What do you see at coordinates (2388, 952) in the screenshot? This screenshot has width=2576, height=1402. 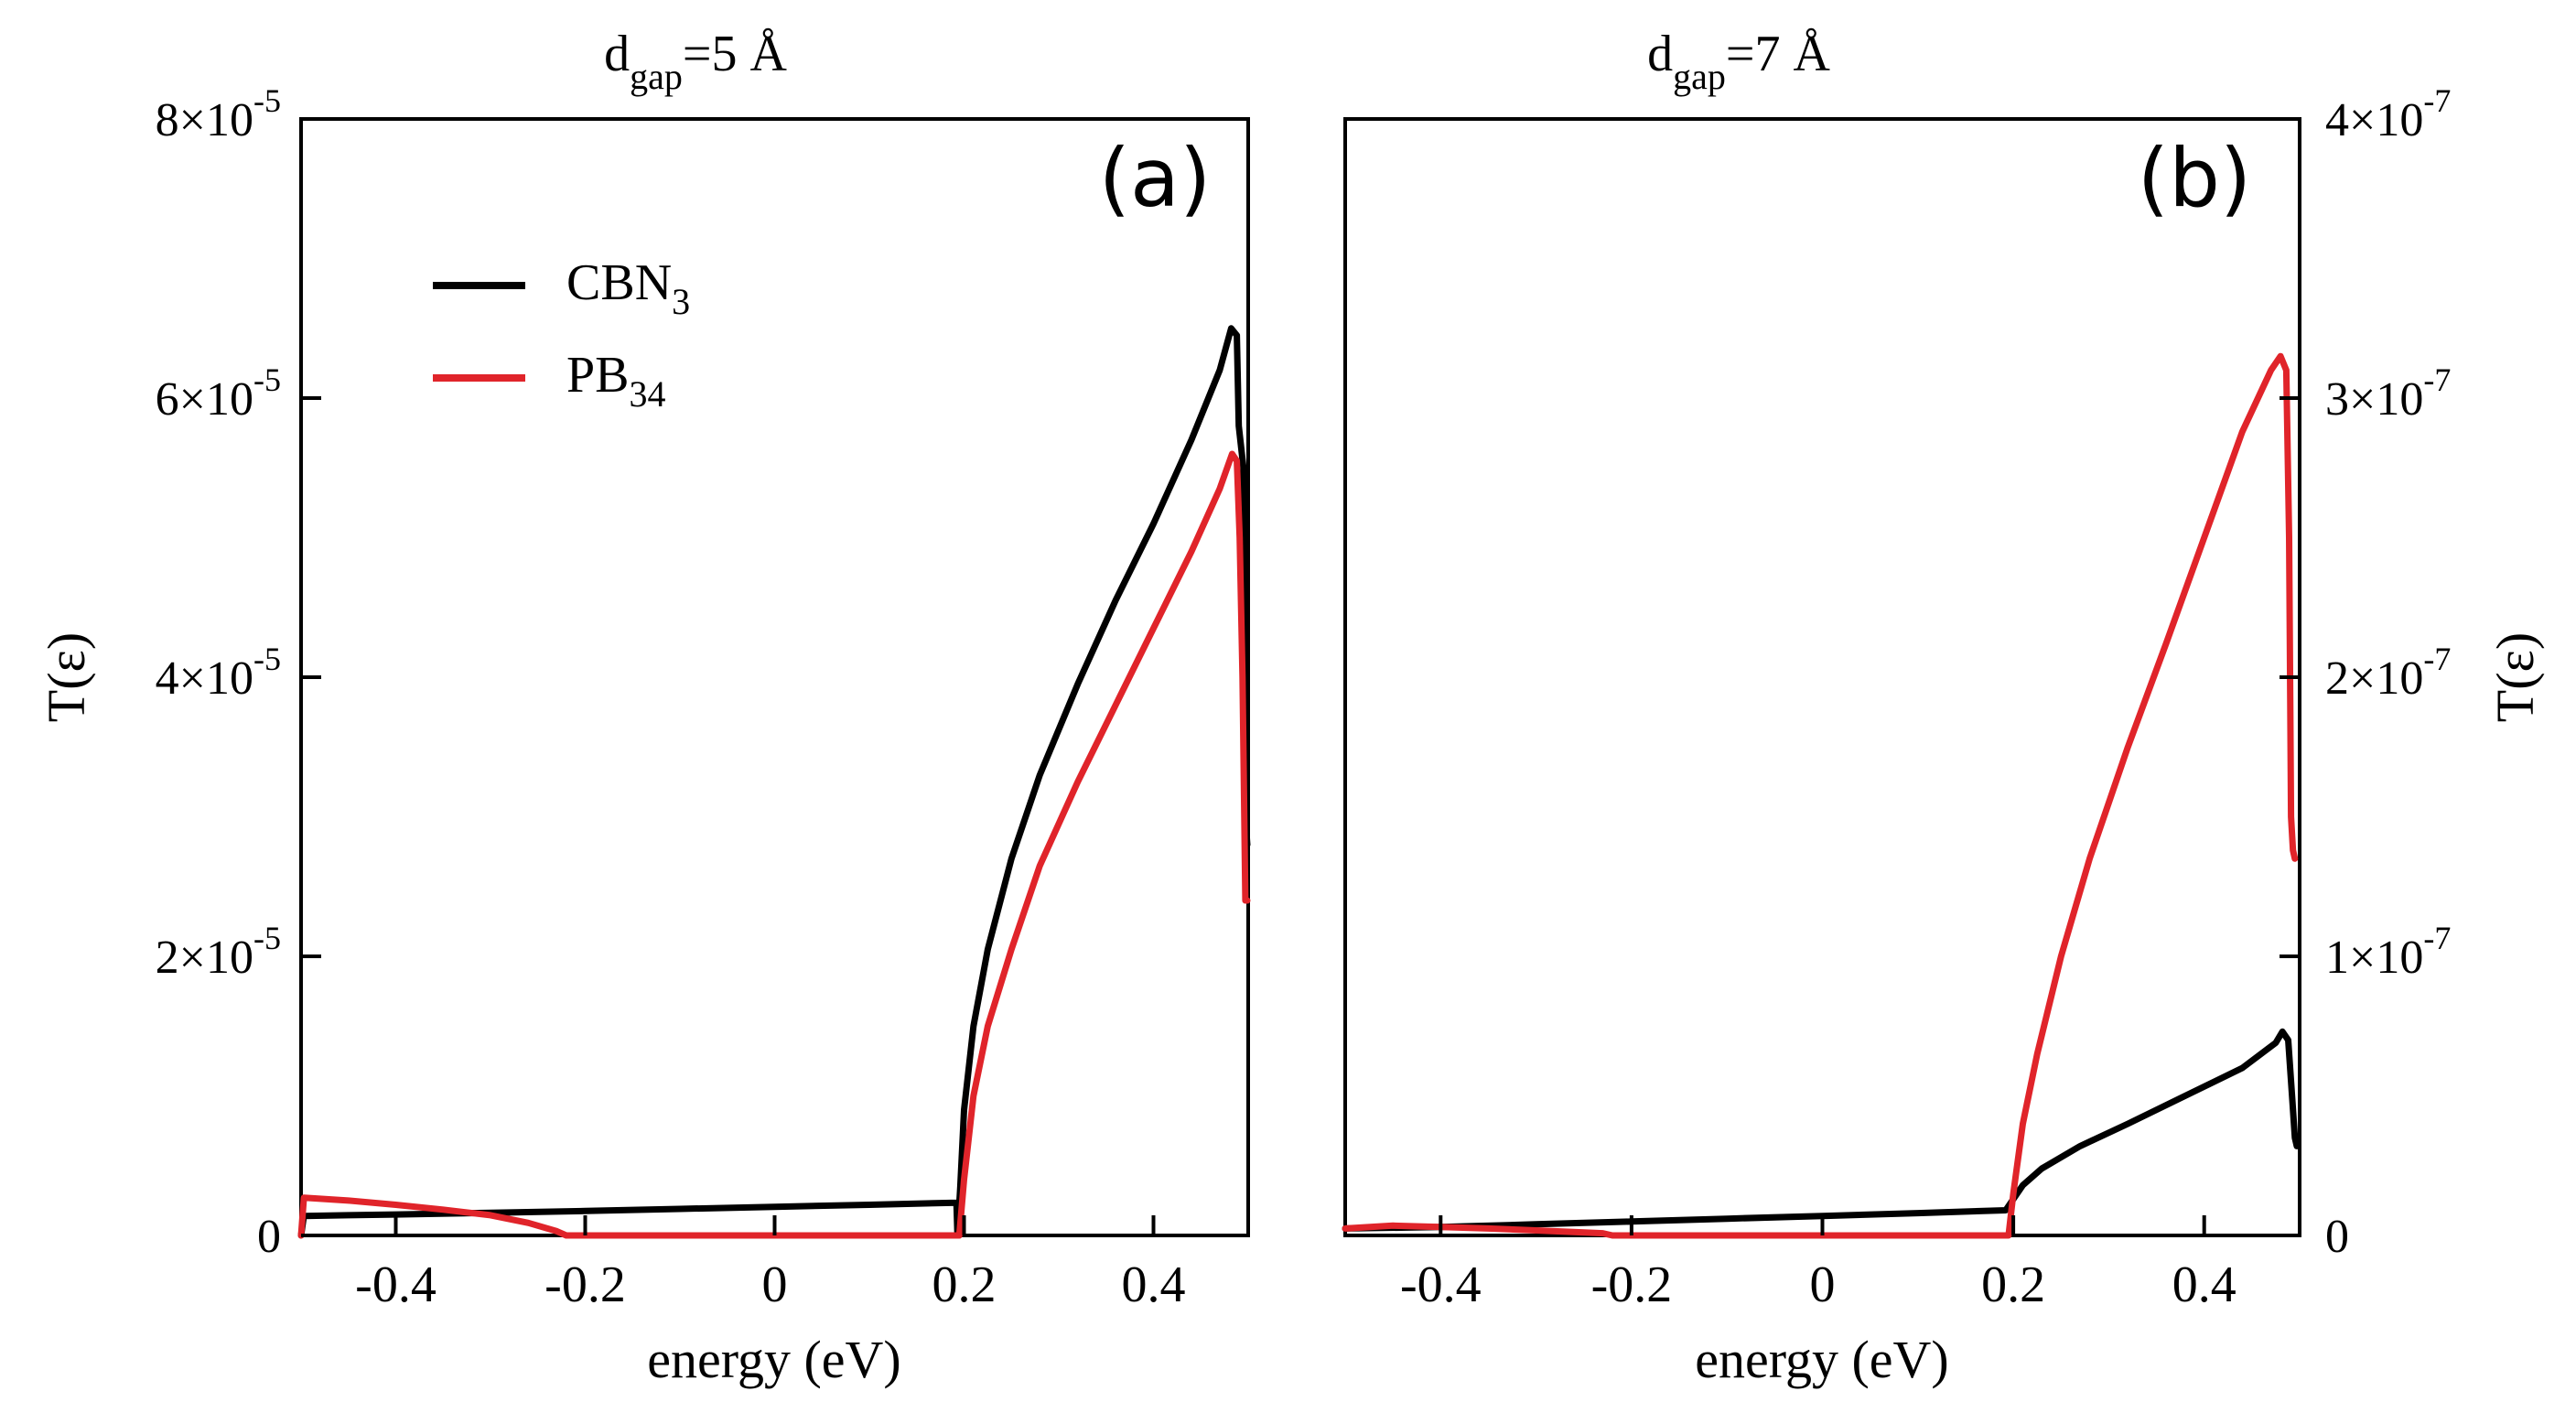 I see `panel-b-ytick-label: 1×10⁻⁷` at bounding box center [2388, 952].